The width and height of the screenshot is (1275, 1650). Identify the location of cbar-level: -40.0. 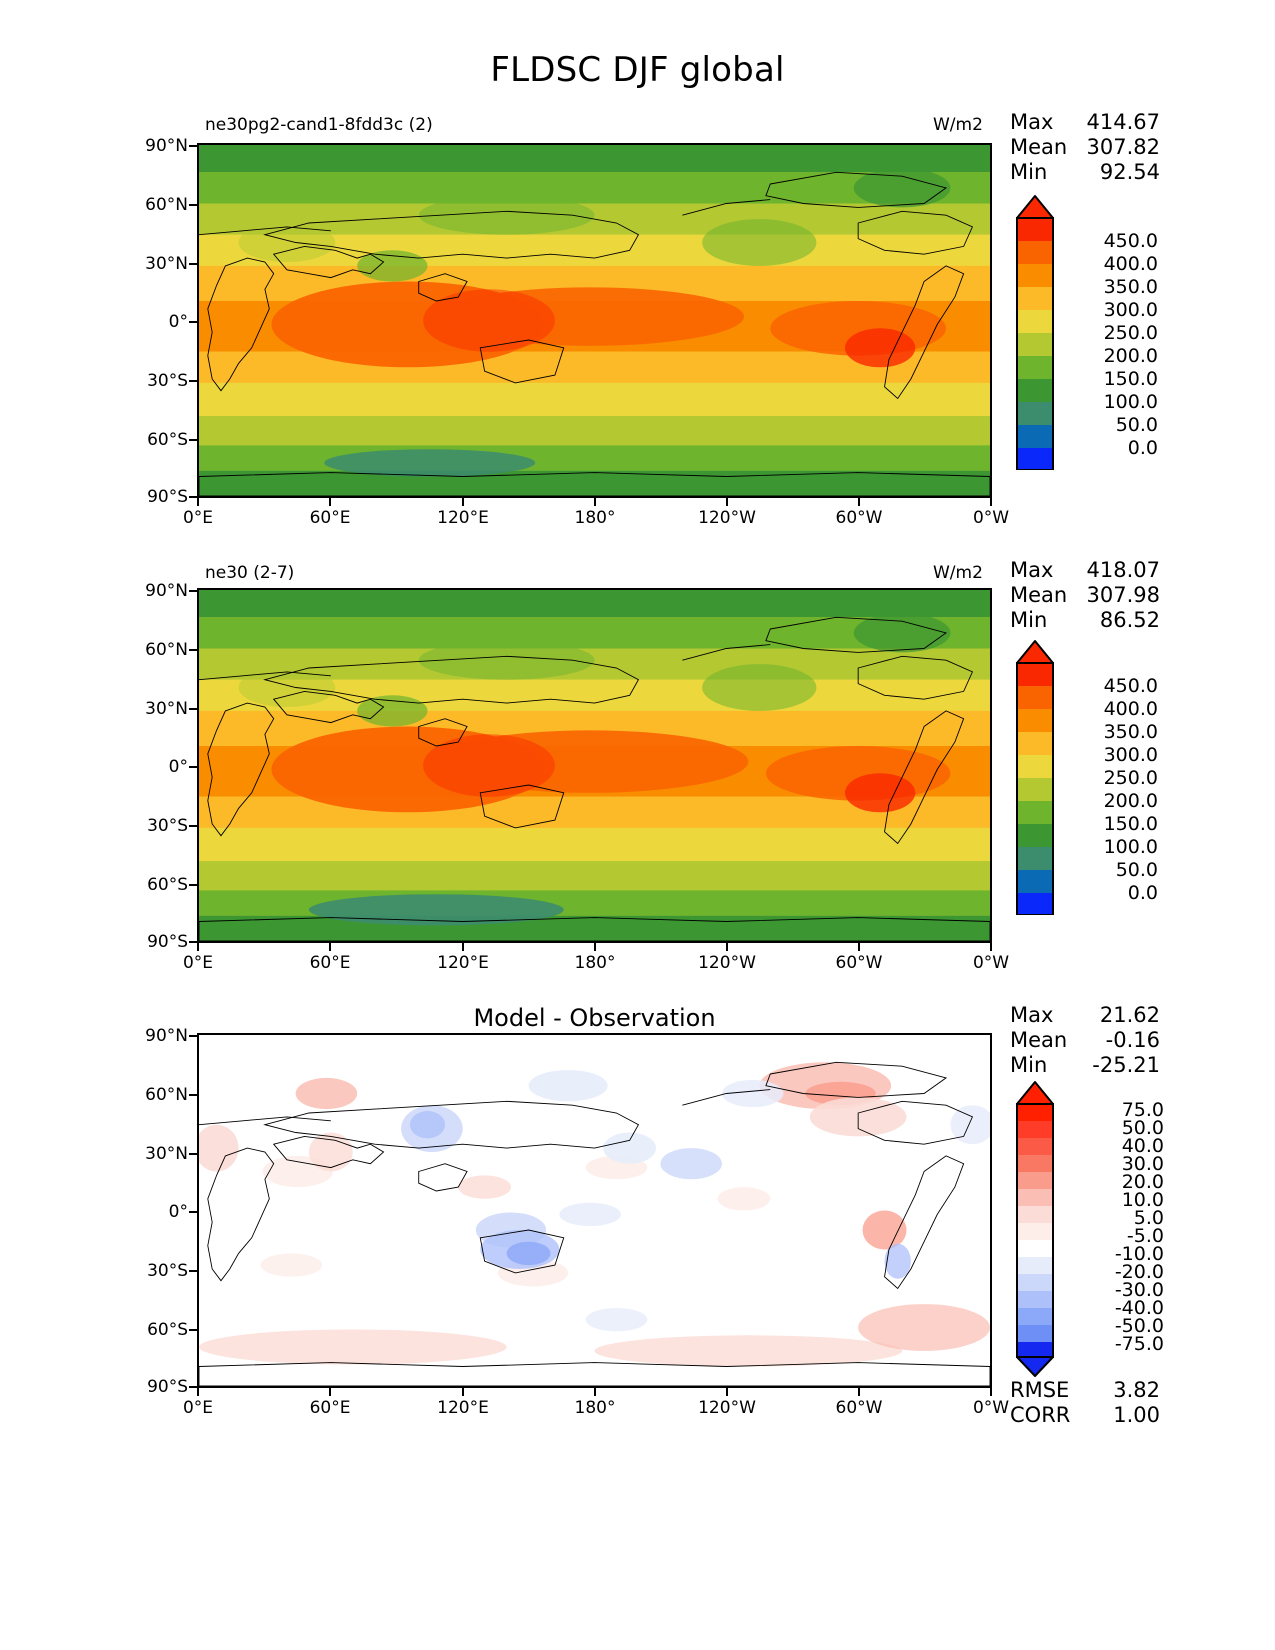
(1139, 1308).